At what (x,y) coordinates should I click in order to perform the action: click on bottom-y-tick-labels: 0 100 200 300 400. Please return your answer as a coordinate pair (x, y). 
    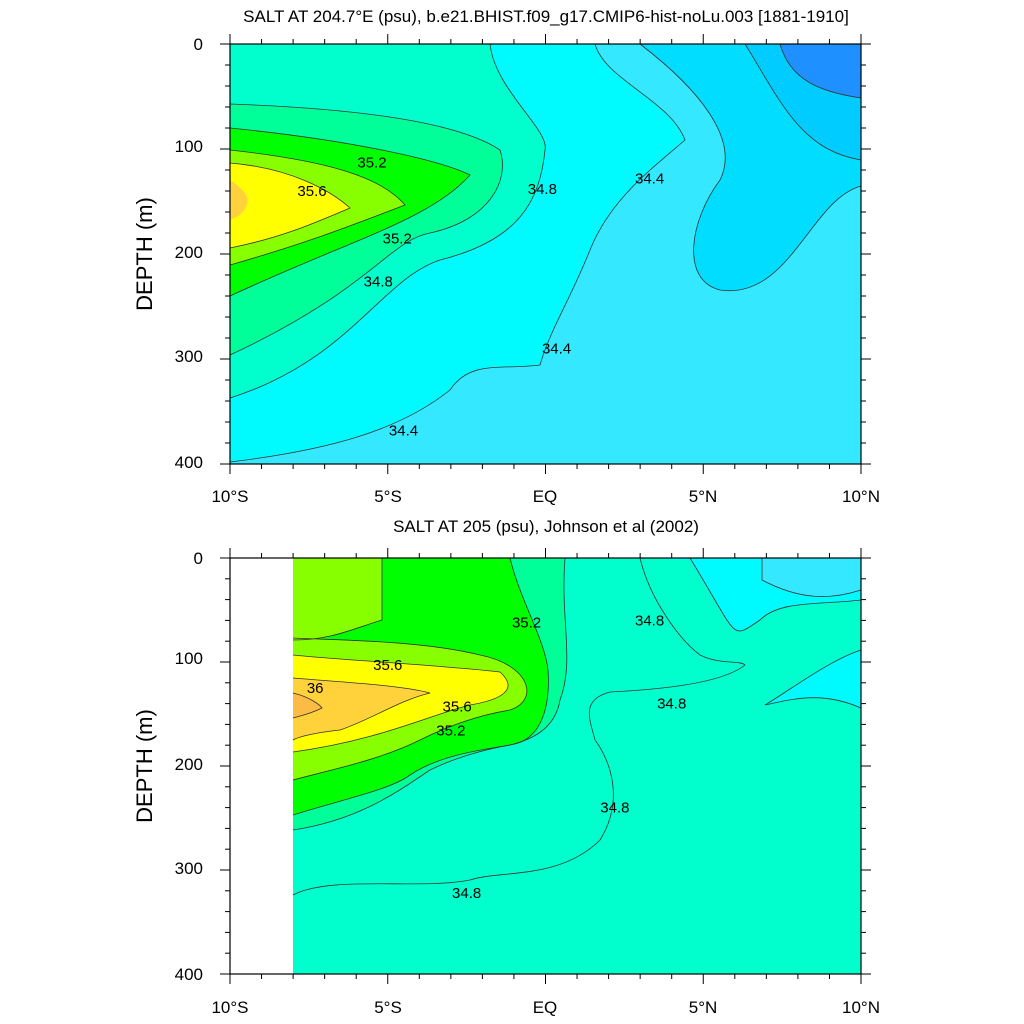
    Looking at the image, I should click on (189, 766).